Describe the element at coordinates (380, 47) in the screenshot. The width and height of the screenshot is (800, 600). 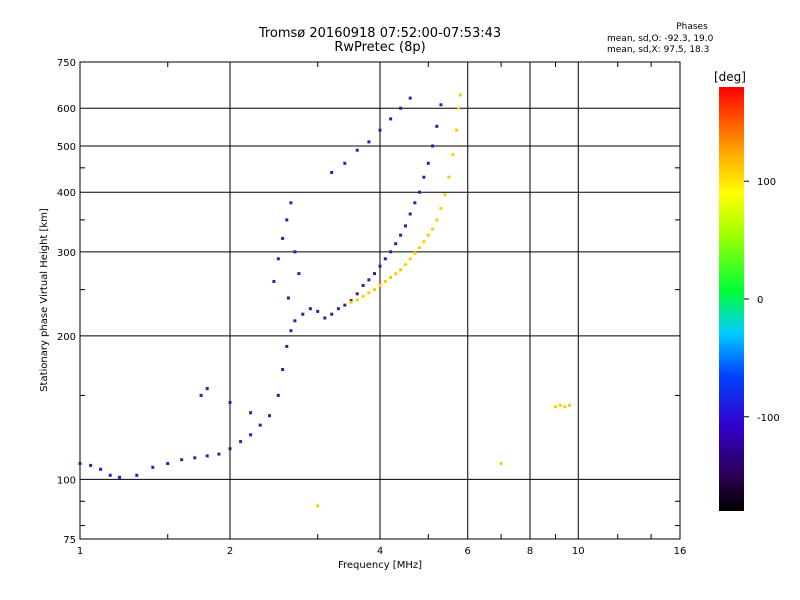
I see `chart-subtitle: RwPretec (8p)` at that location.